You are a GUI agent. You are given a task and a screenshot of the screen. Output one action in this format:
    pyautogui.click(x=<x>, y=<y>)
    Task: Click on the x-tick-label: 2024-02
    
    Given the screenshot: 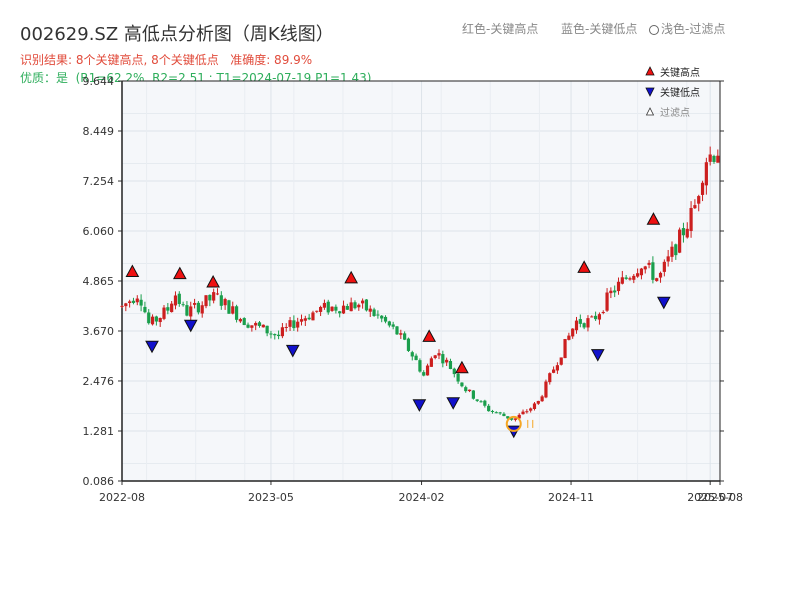 What is the action you would take?
    pyautogui.click(x=422, y=497)
    